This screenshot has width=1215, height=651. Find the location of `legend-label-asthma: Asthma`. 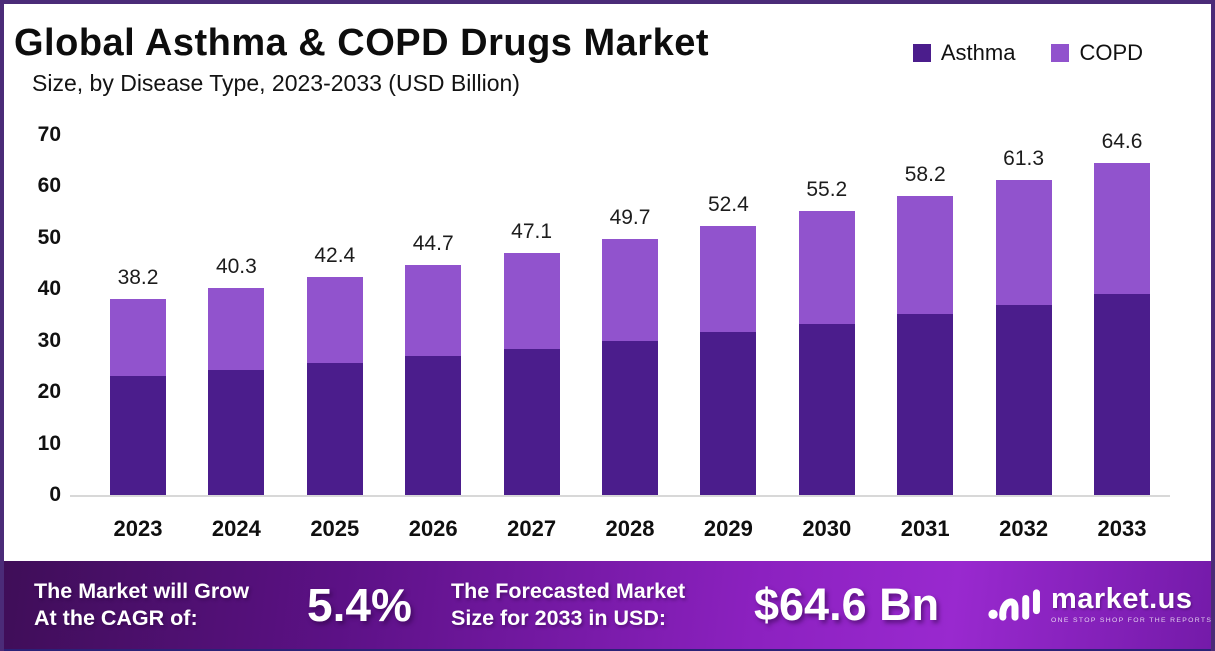

legend-label-asthma: Asthma is located at coordinates (978, 52).